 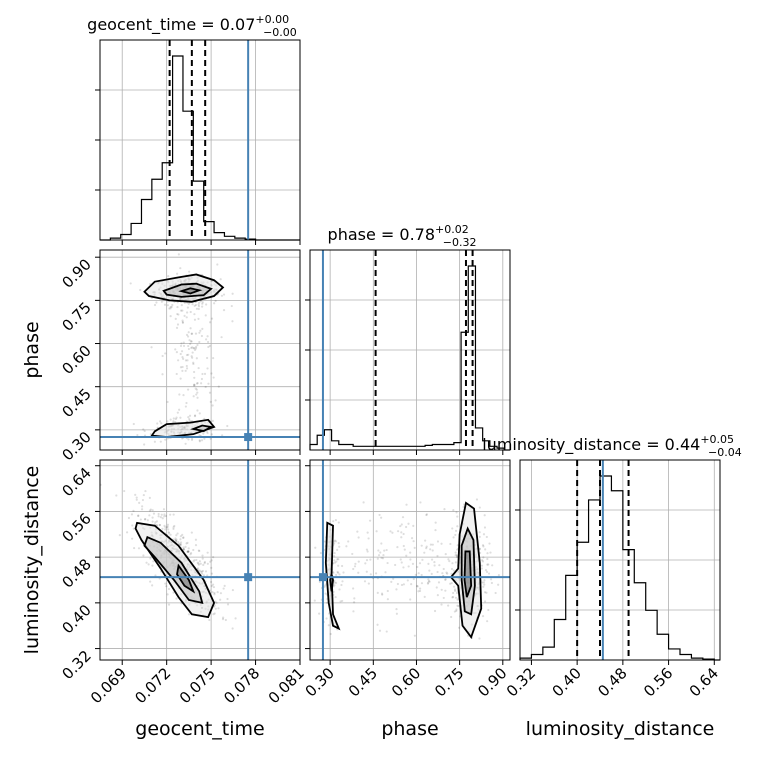 What do you see at coordinates (76, 619) in the screenshot?
I see `y-tick-label: 0.40` at bounding box center [76, 619].